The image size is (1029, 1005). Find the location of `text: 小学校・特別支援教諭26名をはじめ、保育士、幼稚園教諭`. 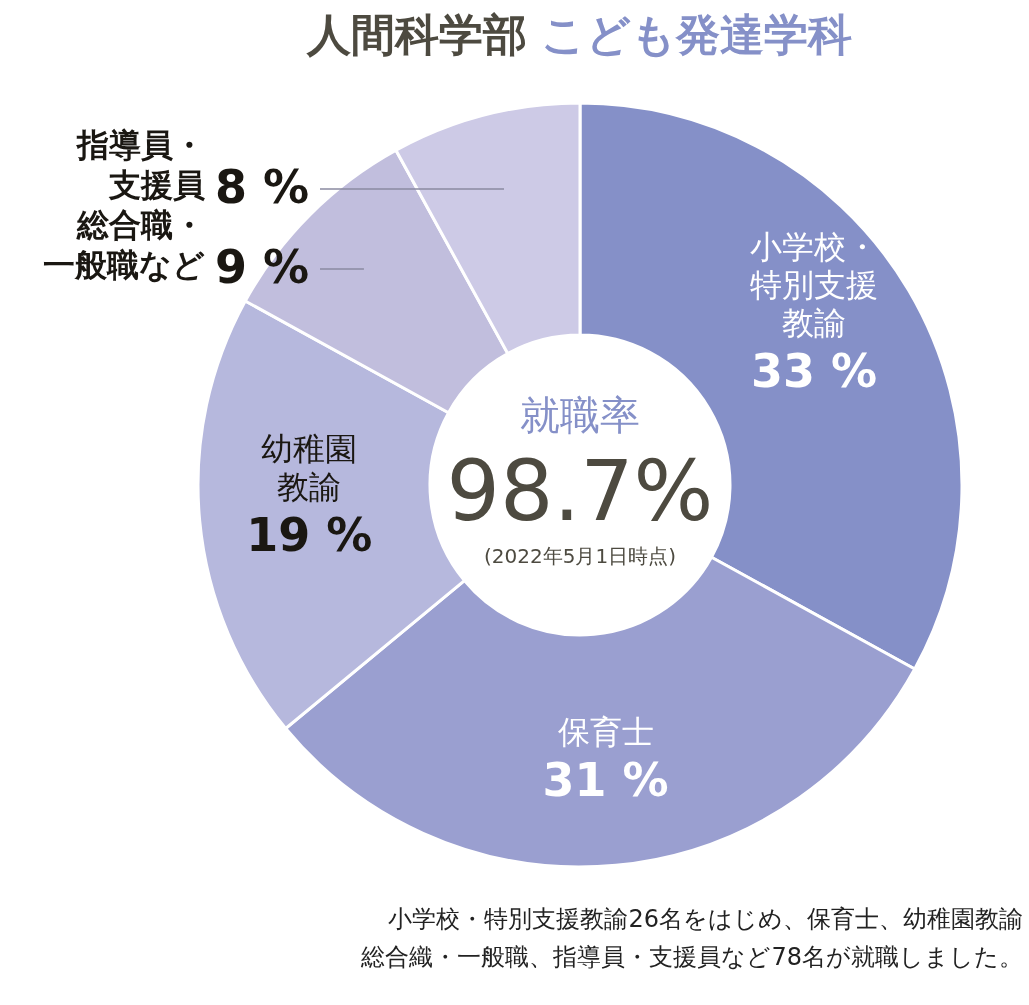

text: 小学校・特別支援教諭26名をはじめ、保育士、幼稚園教諭 is located at coordinates (705, 919).